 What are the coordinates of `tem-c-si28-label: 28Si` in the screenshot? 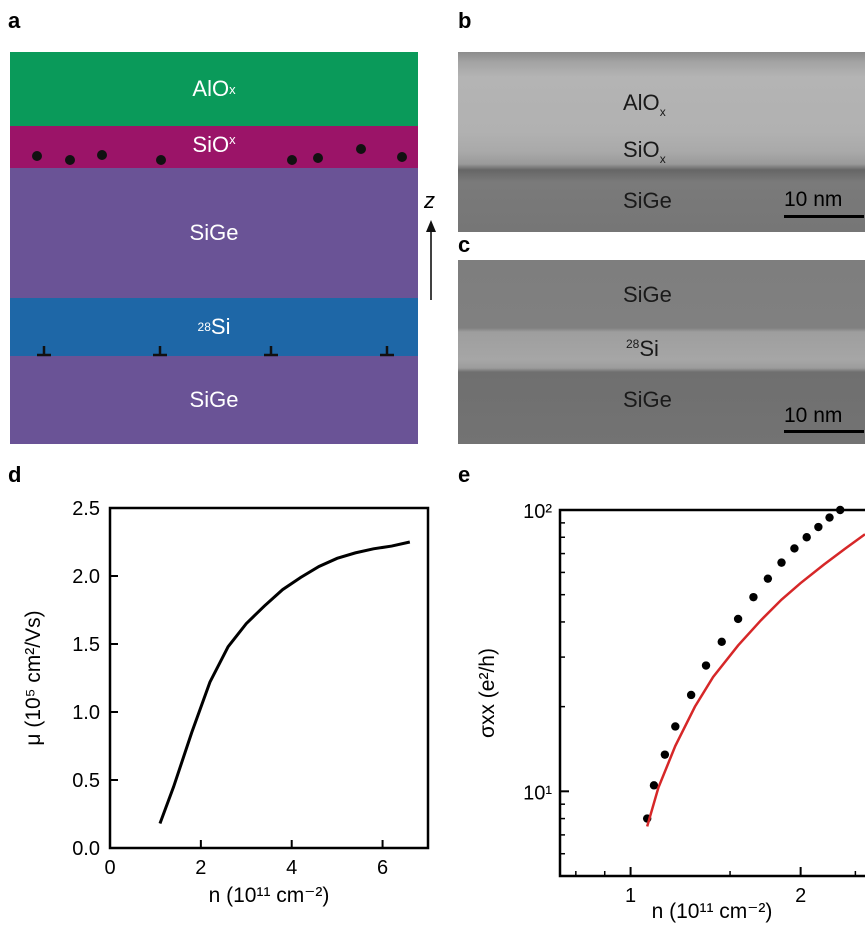 It's located at (642, 348).